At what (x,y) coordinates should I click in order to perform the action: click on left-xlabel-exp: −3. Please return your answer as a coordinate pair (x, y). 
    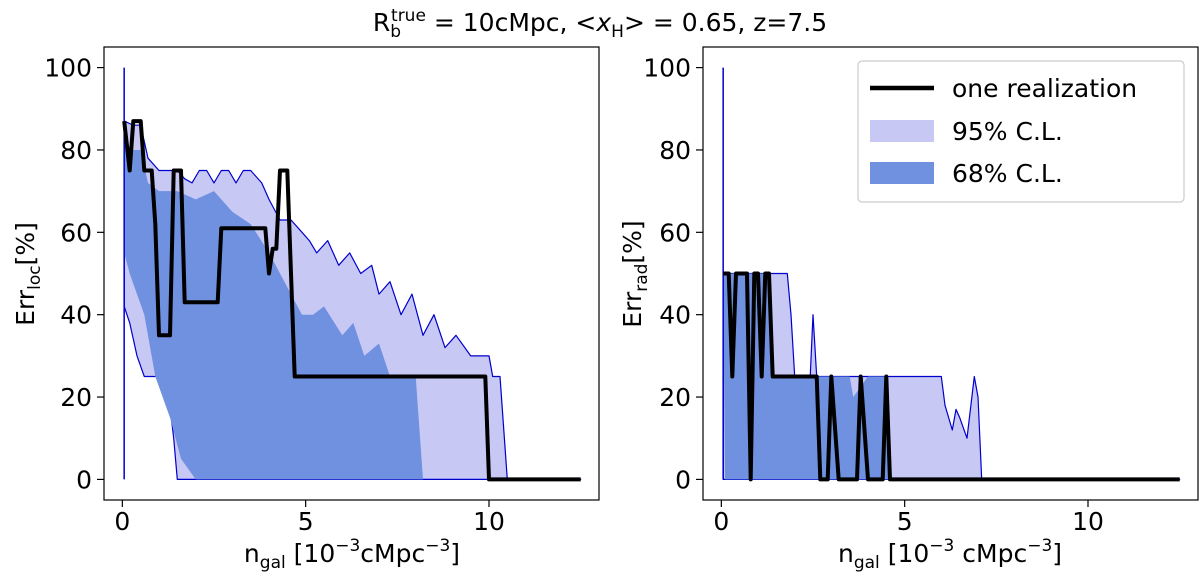
    Looking at the image, I should click on (347, 546).